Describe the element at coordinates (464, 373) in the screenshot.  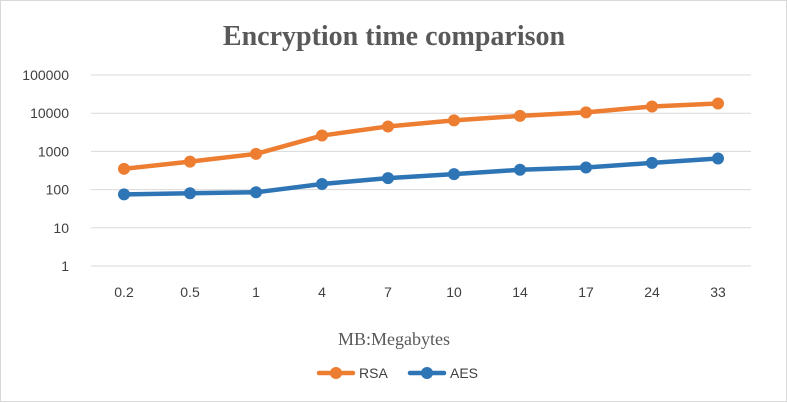
I see `legend-label-aes: AES` at that location.